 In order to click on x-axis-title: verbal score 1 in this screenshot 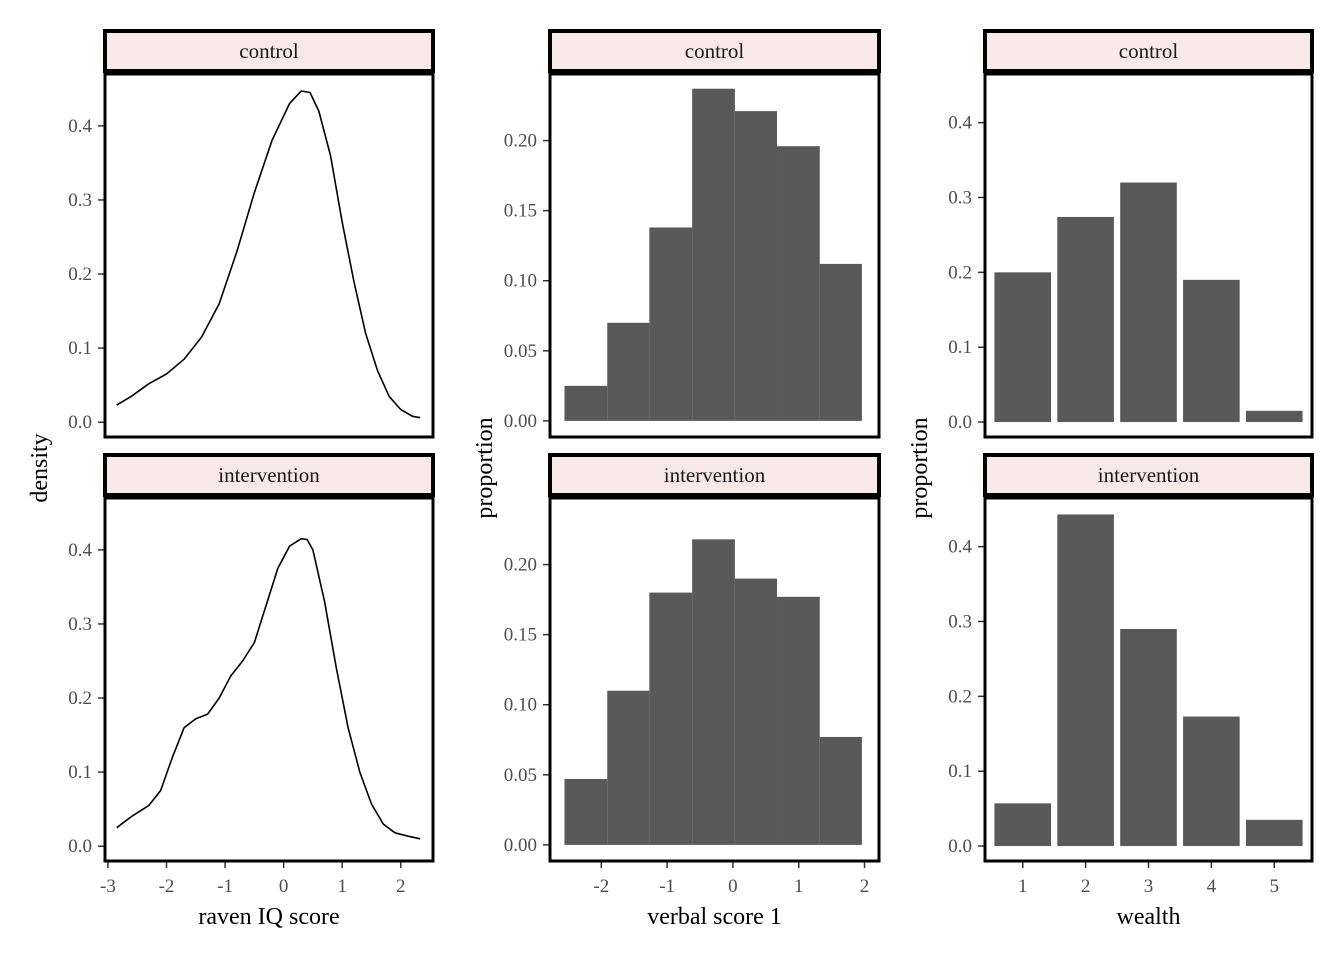, I will do `click(714, 917)`.